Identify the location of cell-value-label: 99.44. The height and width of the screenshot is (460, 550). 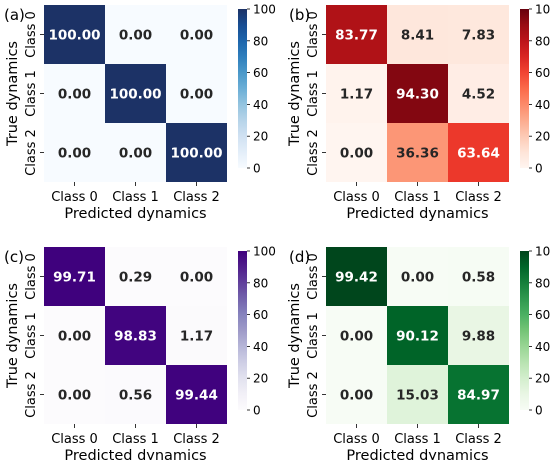
(196, 396).